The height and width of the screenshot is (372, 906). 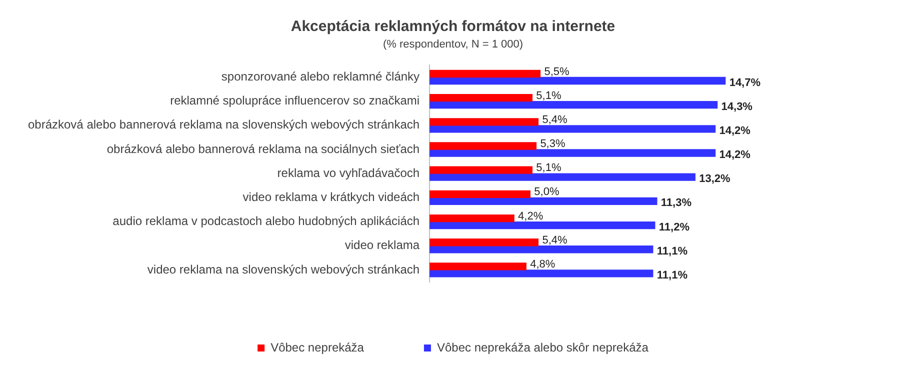 What do you see at coordinates (676, 203) in the screenshot?
I see `data-label: 11,3%` at bounding box center [676, 203].